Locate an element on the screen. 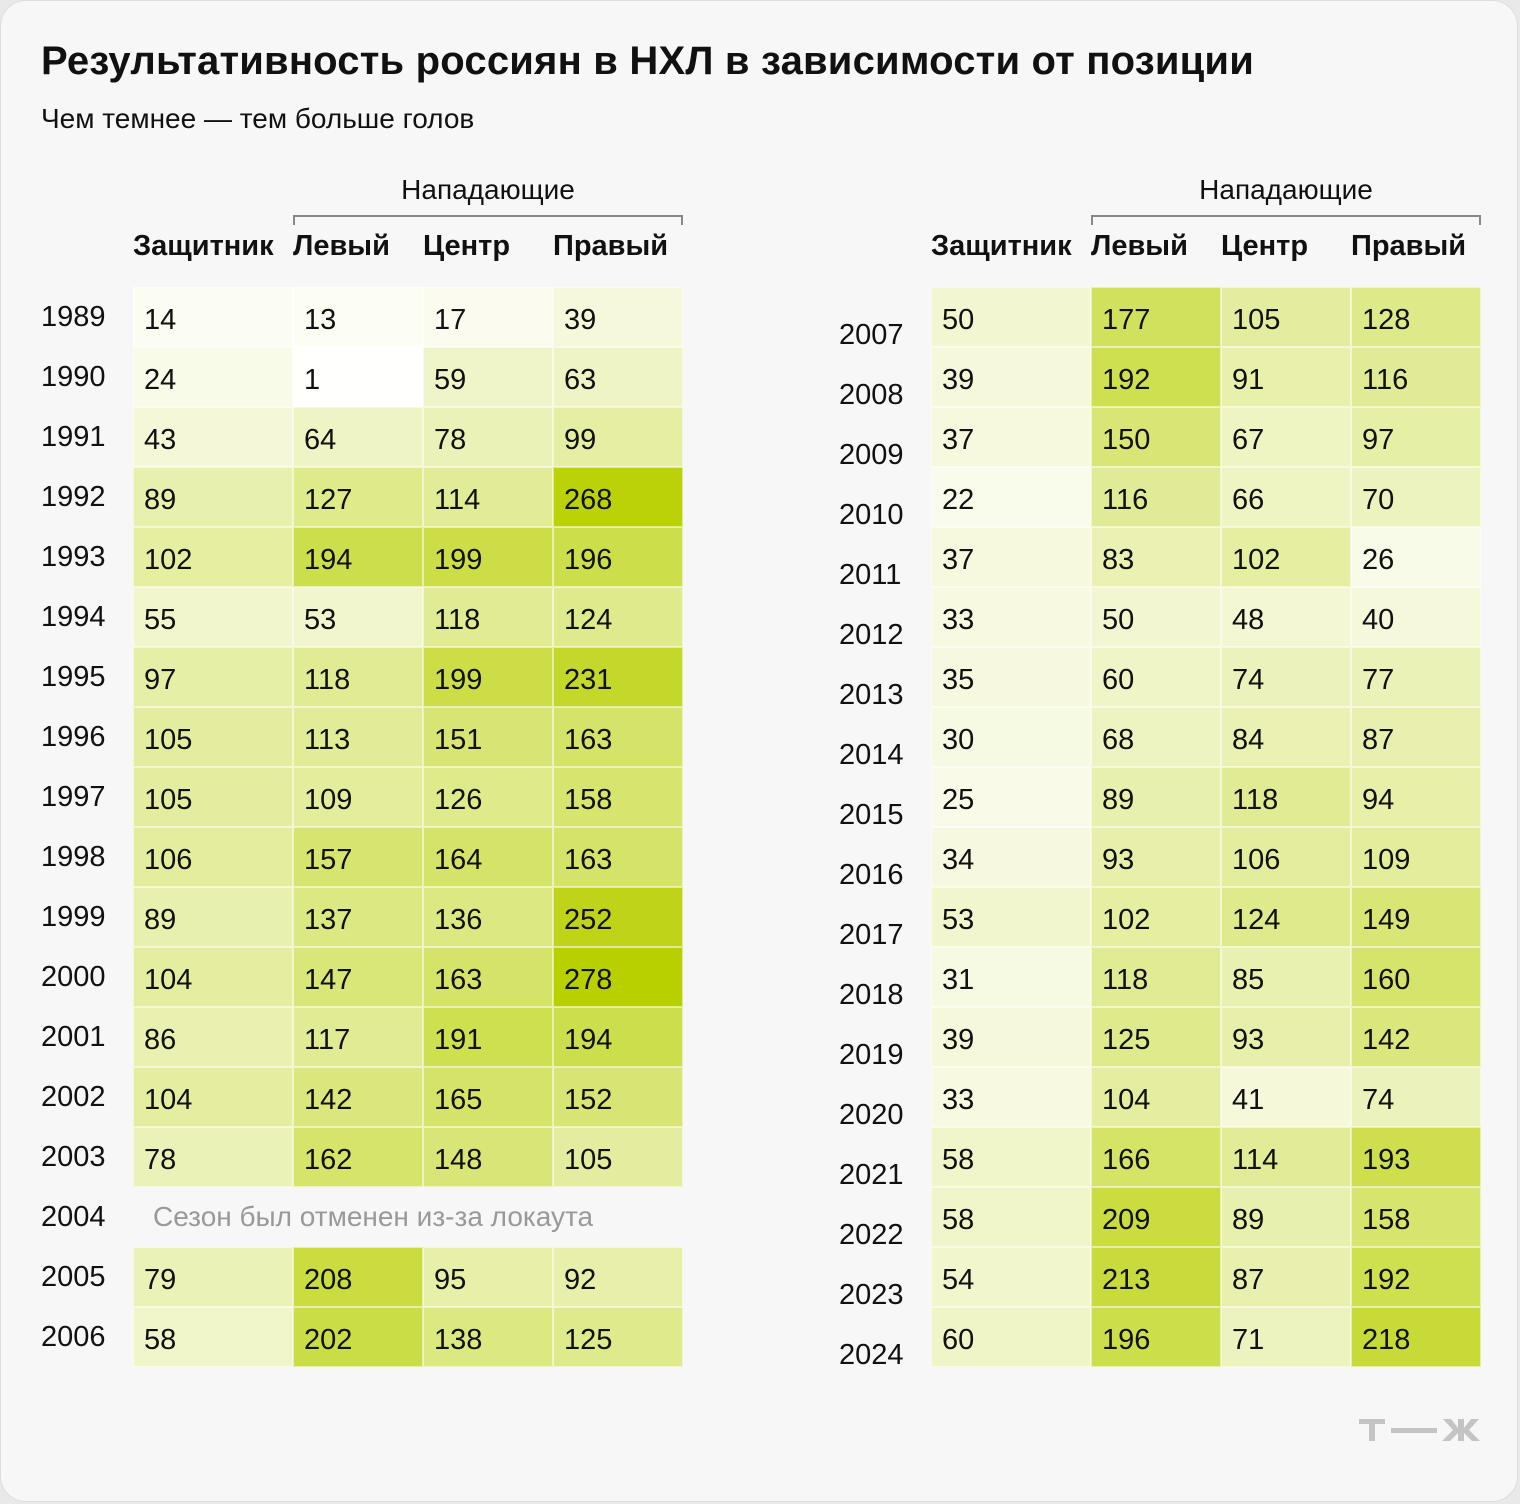 This screenshot has width=1520, height=1504. heatmap-cell: 191 is located at coordinates (488, 1037).